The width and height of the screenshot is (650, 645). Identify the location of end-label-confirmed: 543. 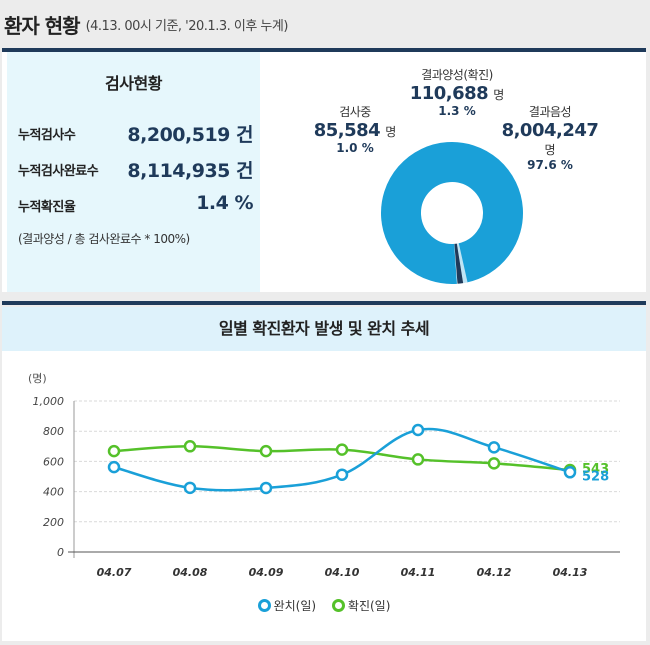
(595, 469).